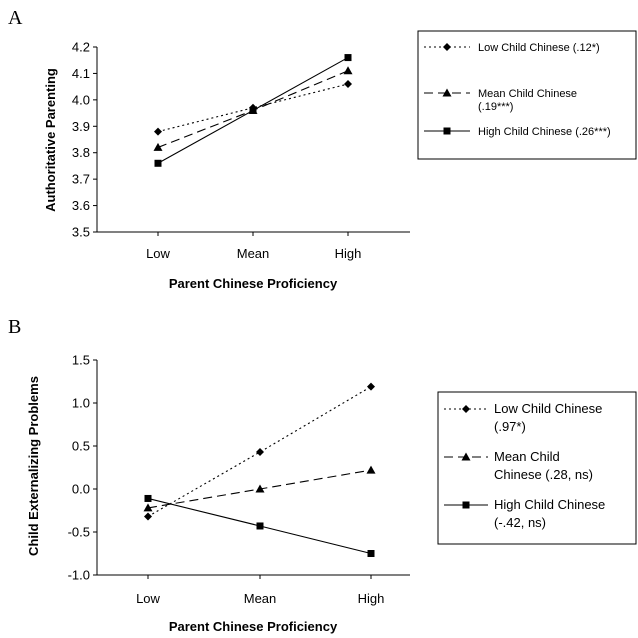 This screenshot has height=638, width=638. What do you see at coordinates (81, 179) in the screenshot?
I see `y-tick-label: 3.7` at bounding box center [81, 179].